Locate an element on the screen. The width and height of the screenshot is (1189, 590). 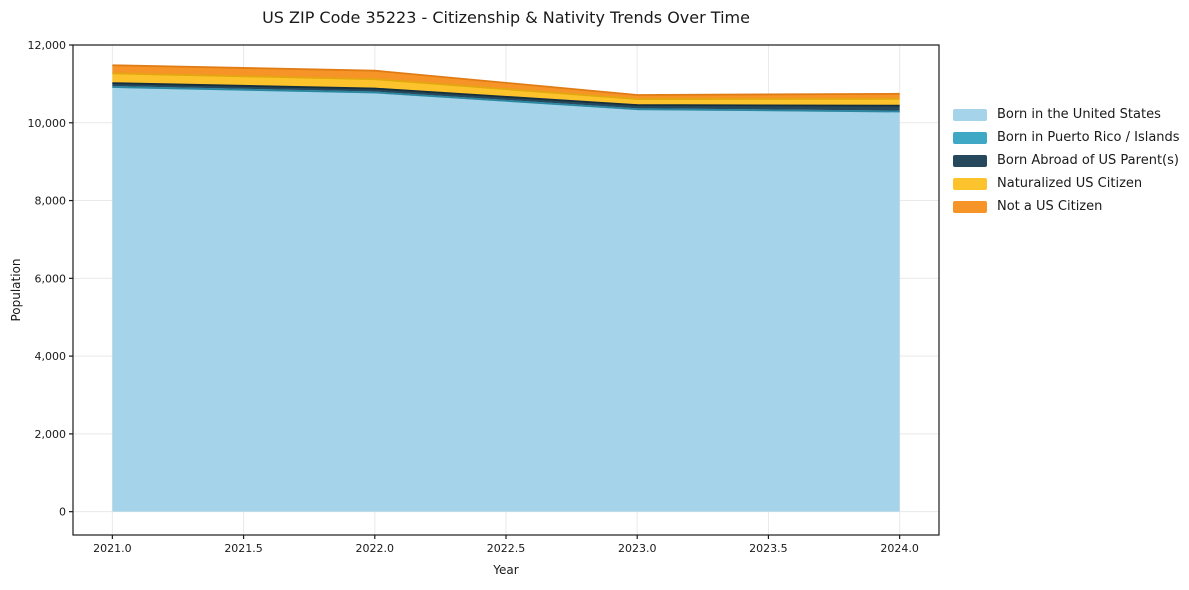
legend-item-label: Born in the United States is located at coordinates (1079, 114).